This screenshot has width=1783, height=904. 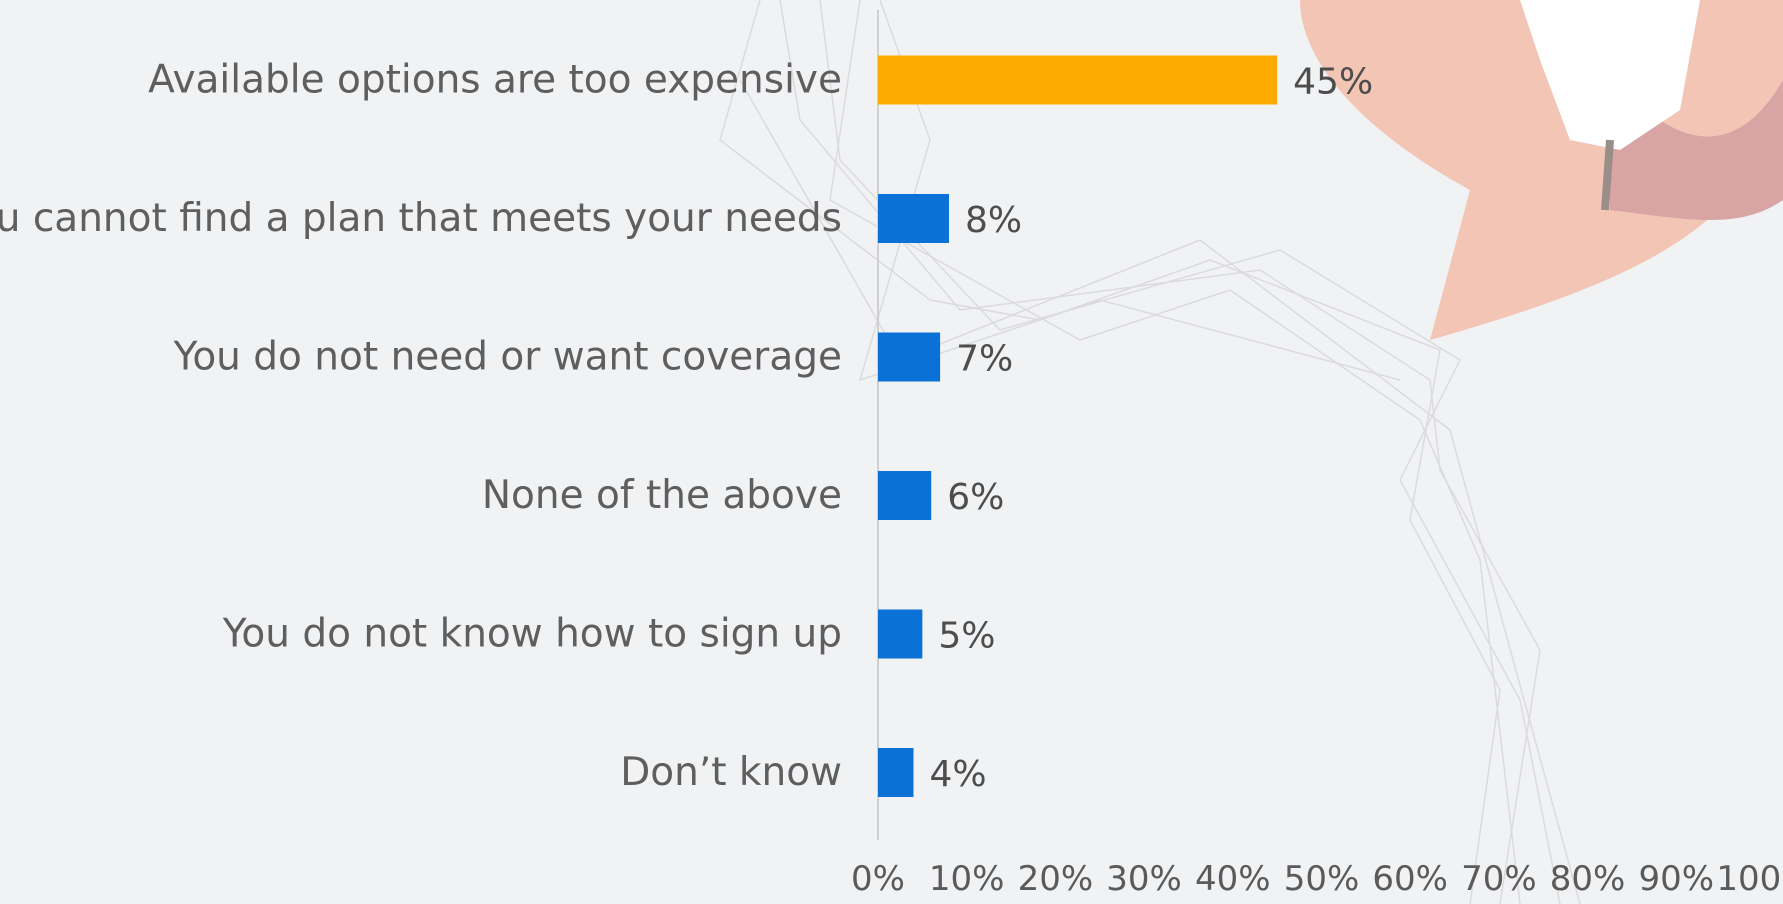 What do you see at coordinates (507, 357) in the screenshot?
I see `category-label: You do not need or want coverage` at bounding box center [507, 357].